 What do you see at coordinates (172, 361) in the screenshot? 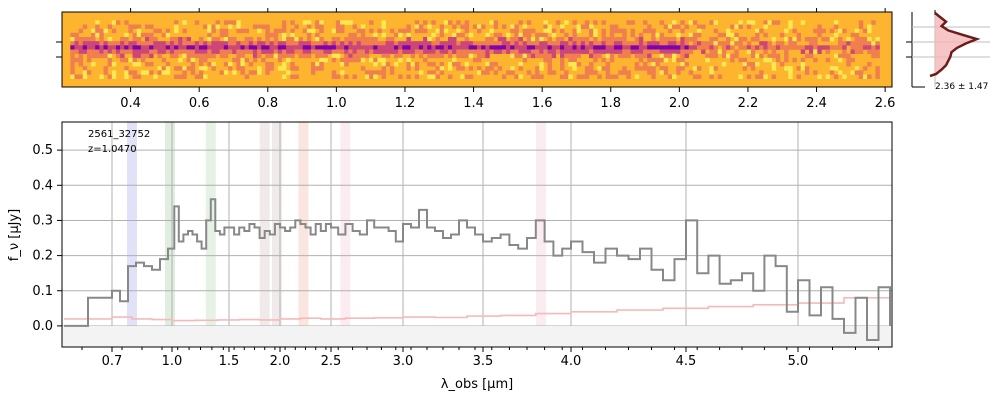
I see `x-tick-label: 1.0` at bounding box center [172, 361].